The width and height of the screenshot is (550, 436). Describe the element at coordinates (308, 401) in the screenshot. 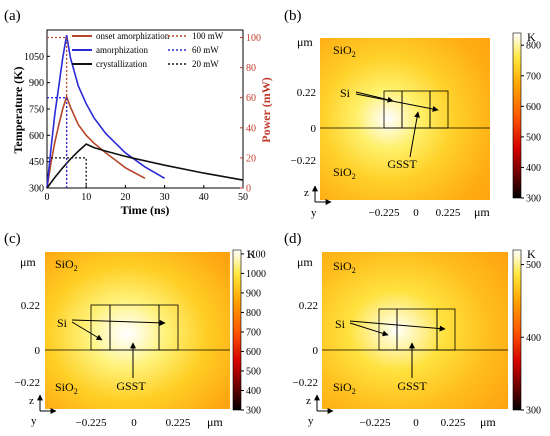

I see `panel-d-axis-z-label: z` at that location.